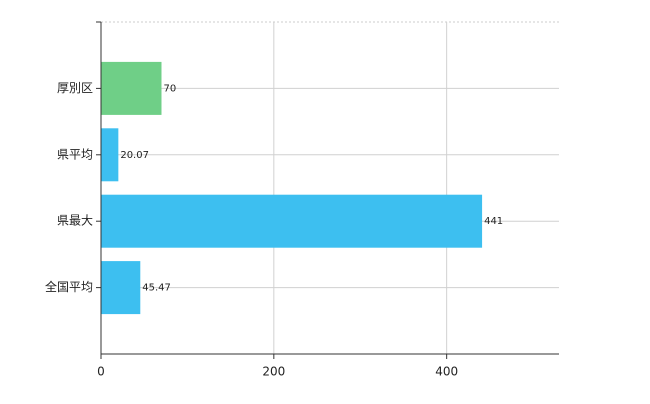 The width and height of the screenshot is (650, 404). What do you see at coordinates (101, 372) in the screenshot?
I see `x-tick-label: 0` at bounding box center [101, 372].